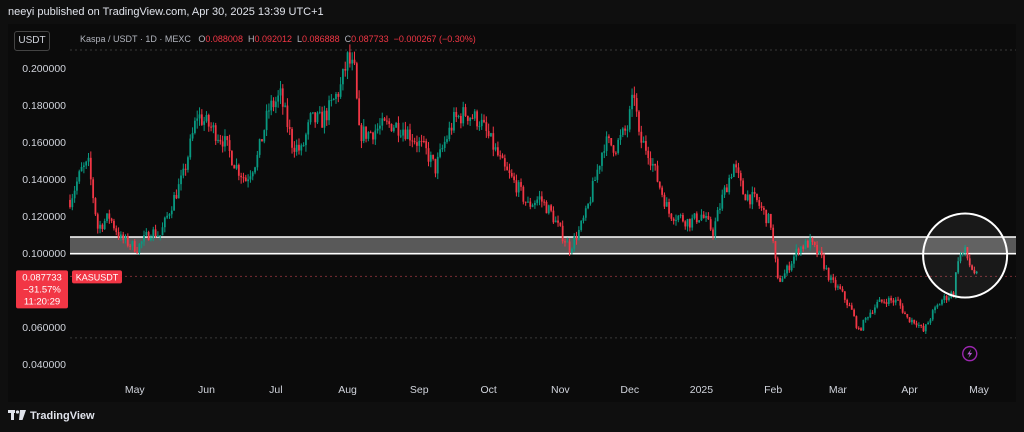 The width and height of the screenshot is (1024, 432). What do you see at coordinates (62, 416) in the screenshot?
I see `brand-name: TradingView` at bounding box center [62, 416].